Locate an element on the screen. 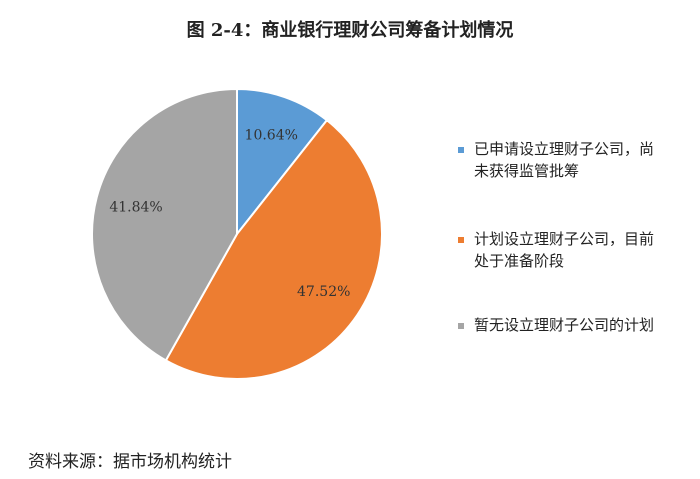  legend-item: 暂无设立理财子公司的计划 is located at coordinates (563, 325).